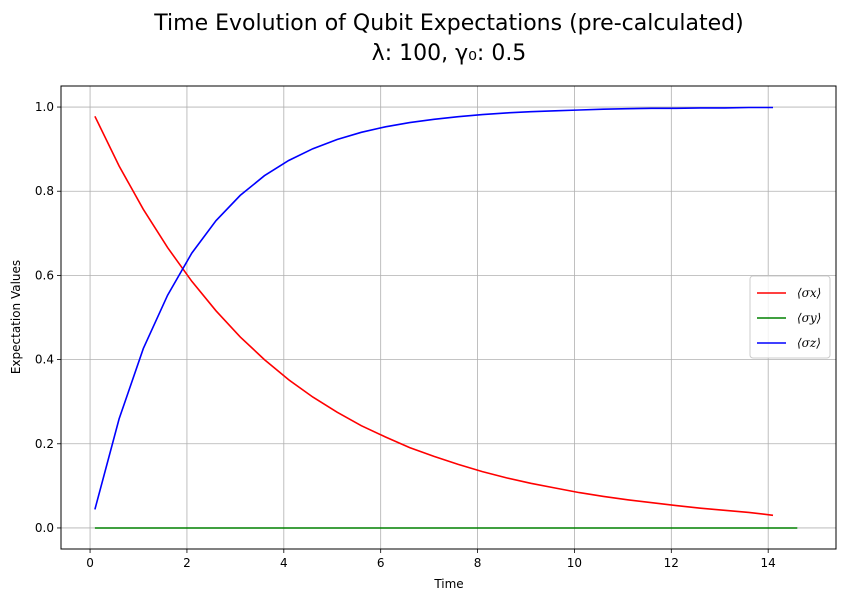 Image resolution: width=846 pixels, height=602 pixels. Describe the element at coordinates (448, 584) in the screenshot. I see `x-axis-label: Time` at that location.